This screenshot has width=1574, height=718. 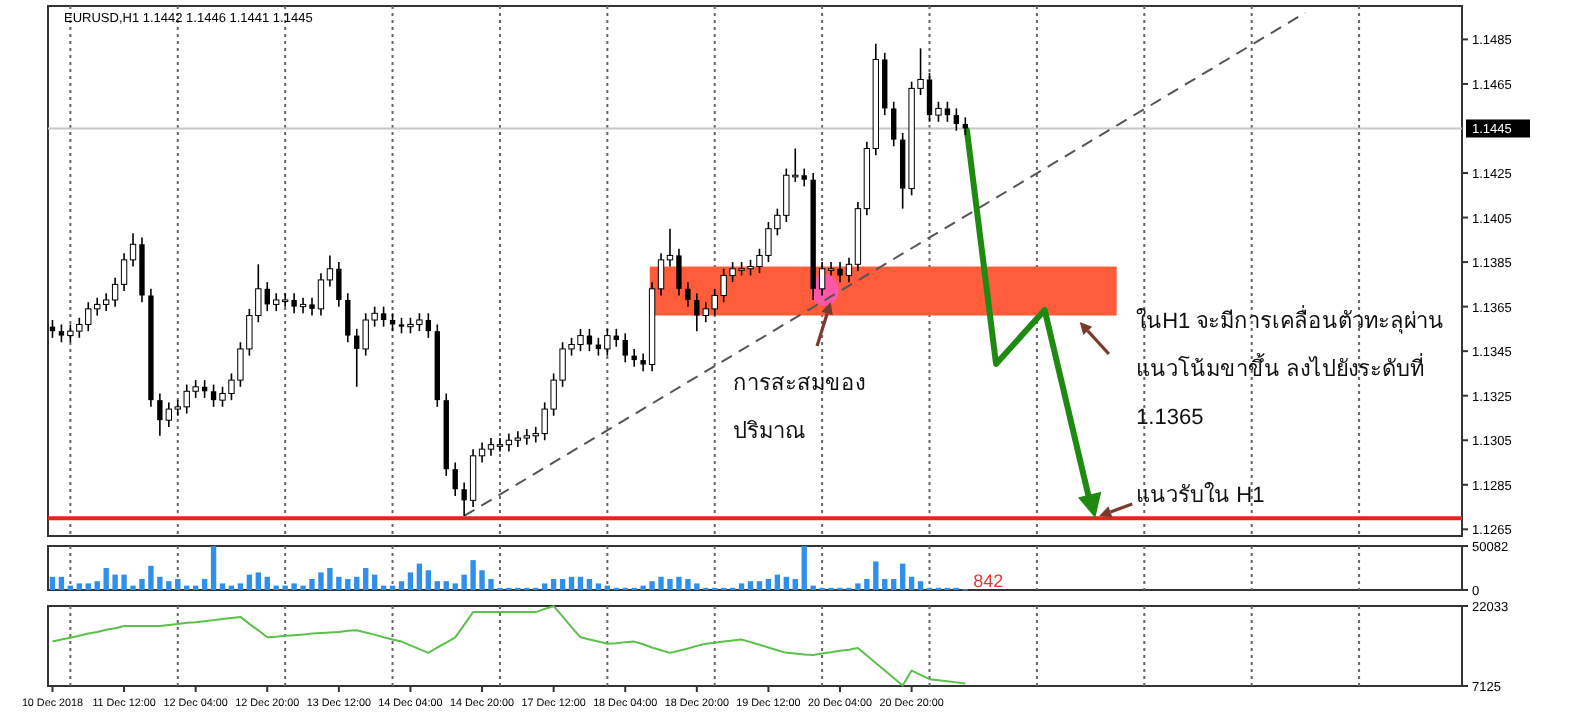 I want to click on line-series, so click(x=509, y=646).